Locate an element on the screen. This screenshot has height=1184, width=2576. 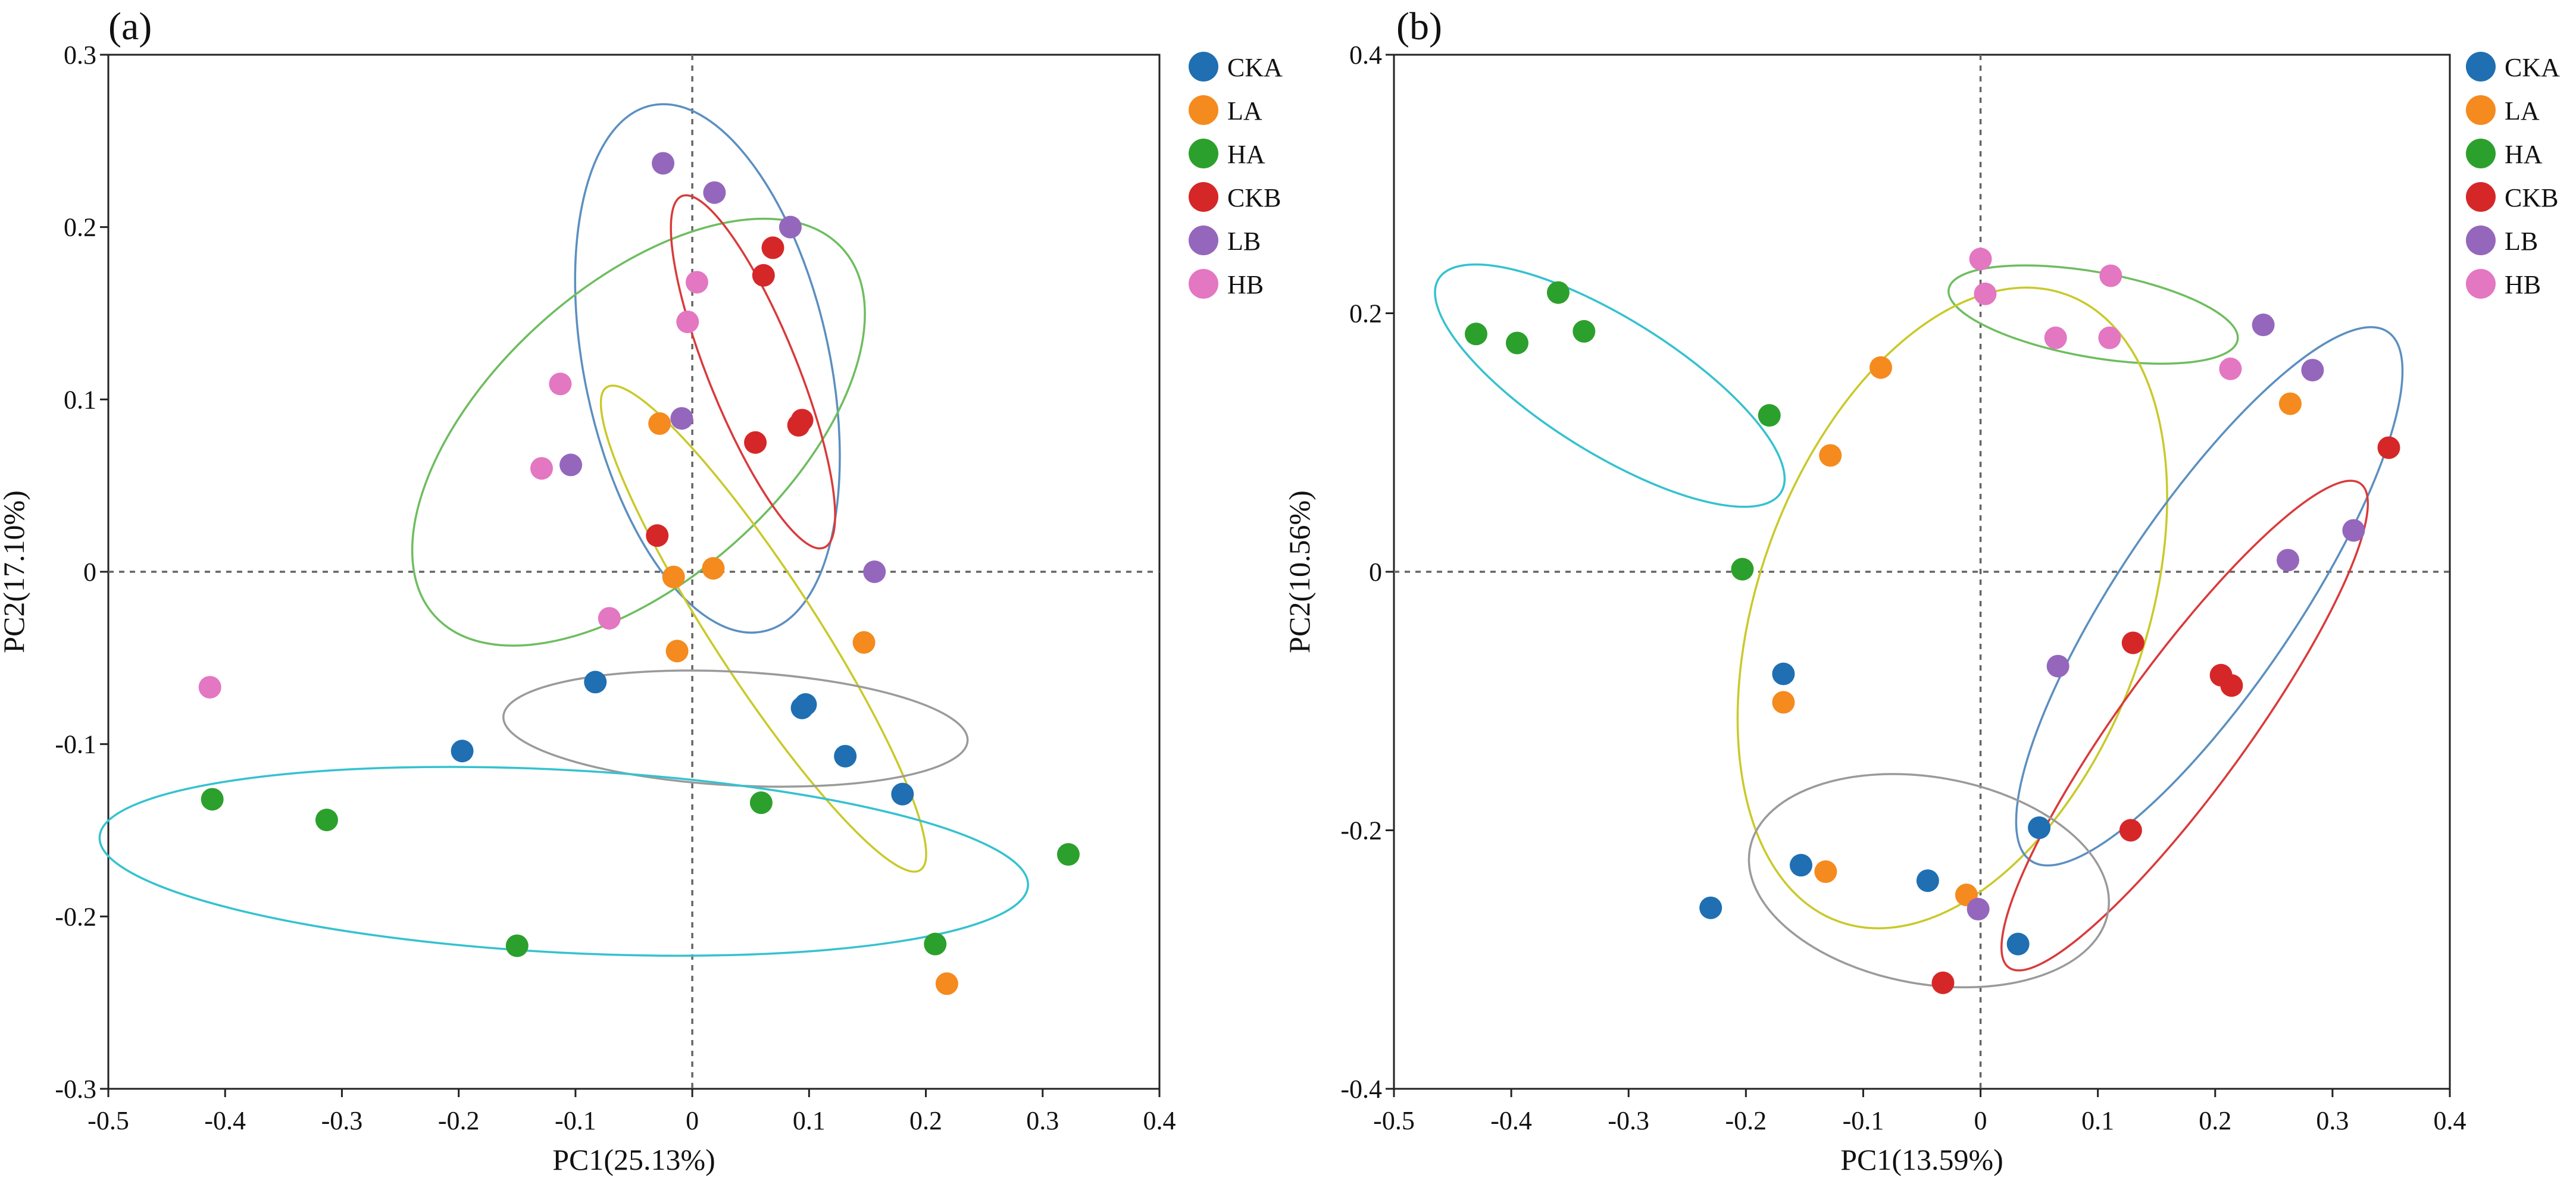
x-tick-label: -0.3 is located at coordinates (1628, 1120).